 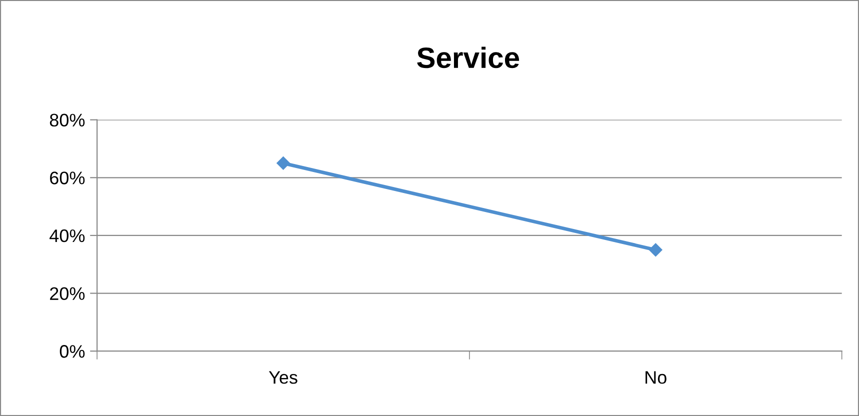 What do you see at coordinates (656, 377) in the screenshot?
I see `x-tick-label: No` at bounding box center [656, 377].